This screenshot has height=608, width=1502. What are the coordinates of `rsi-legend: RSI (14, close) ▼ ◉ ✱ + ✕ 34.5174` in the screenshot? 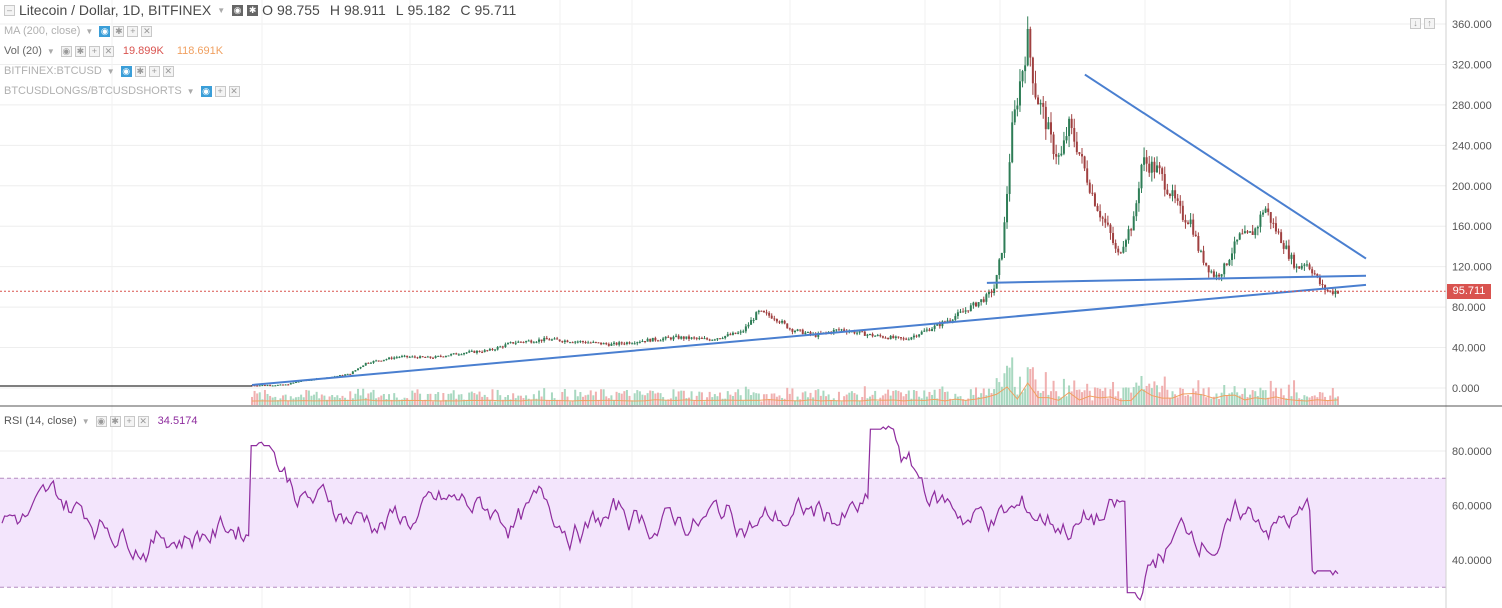 It's located at (100, 421).